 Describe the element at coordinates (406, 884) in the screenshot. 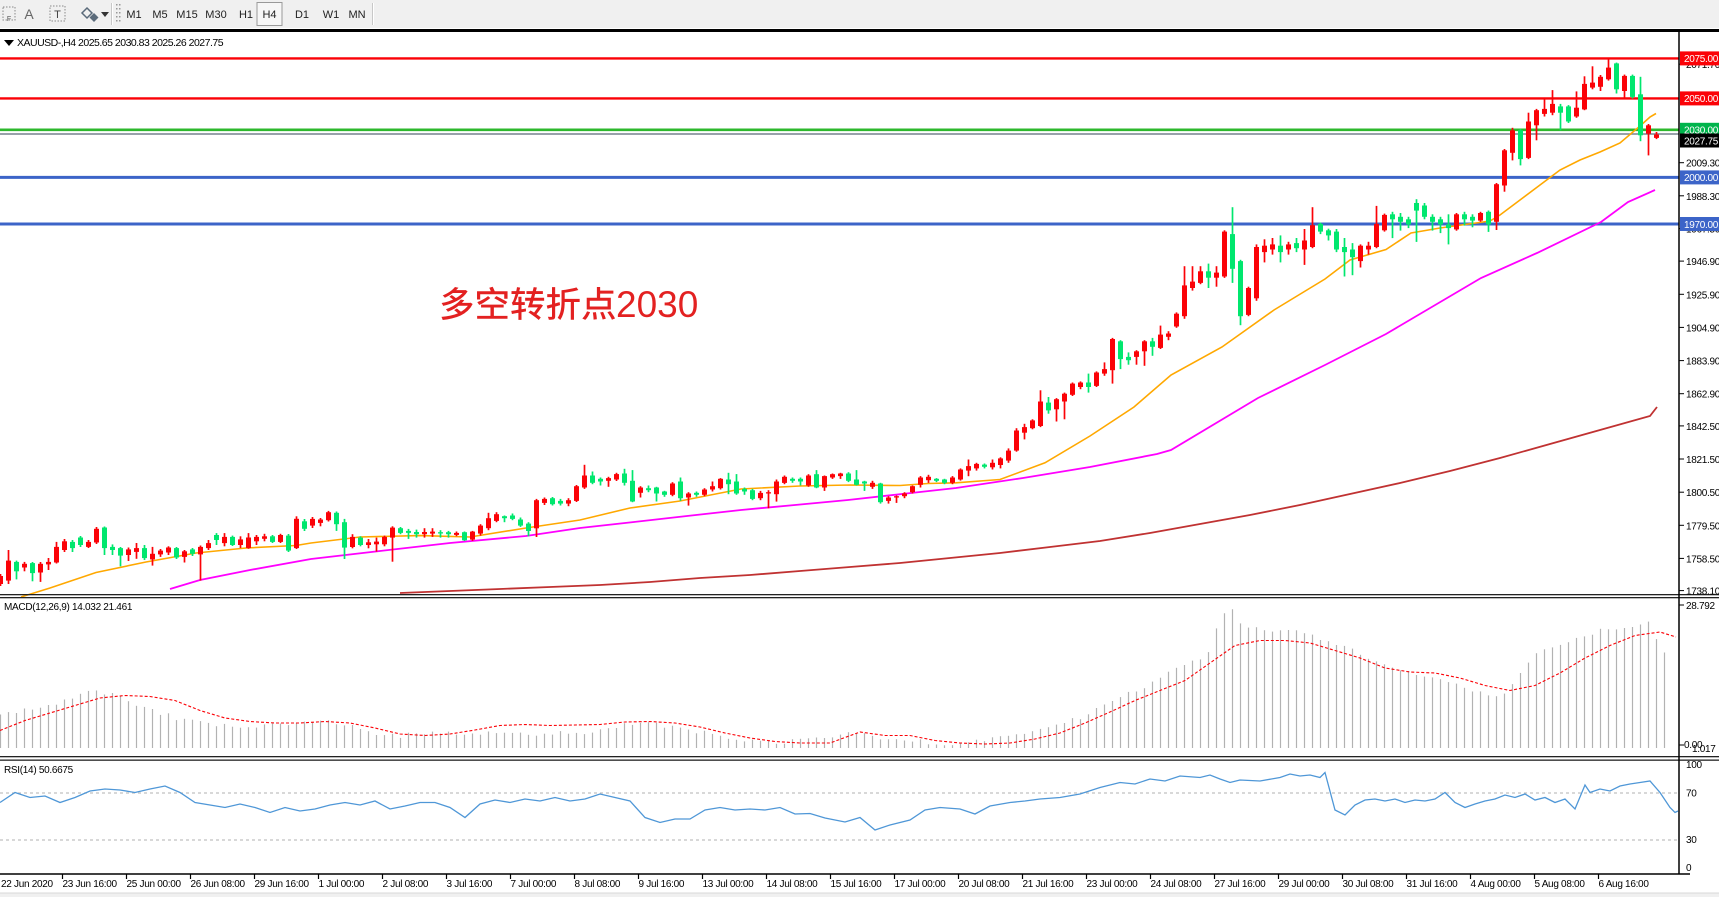

I see `svg-text: 2 Jul 08:00` at that location.